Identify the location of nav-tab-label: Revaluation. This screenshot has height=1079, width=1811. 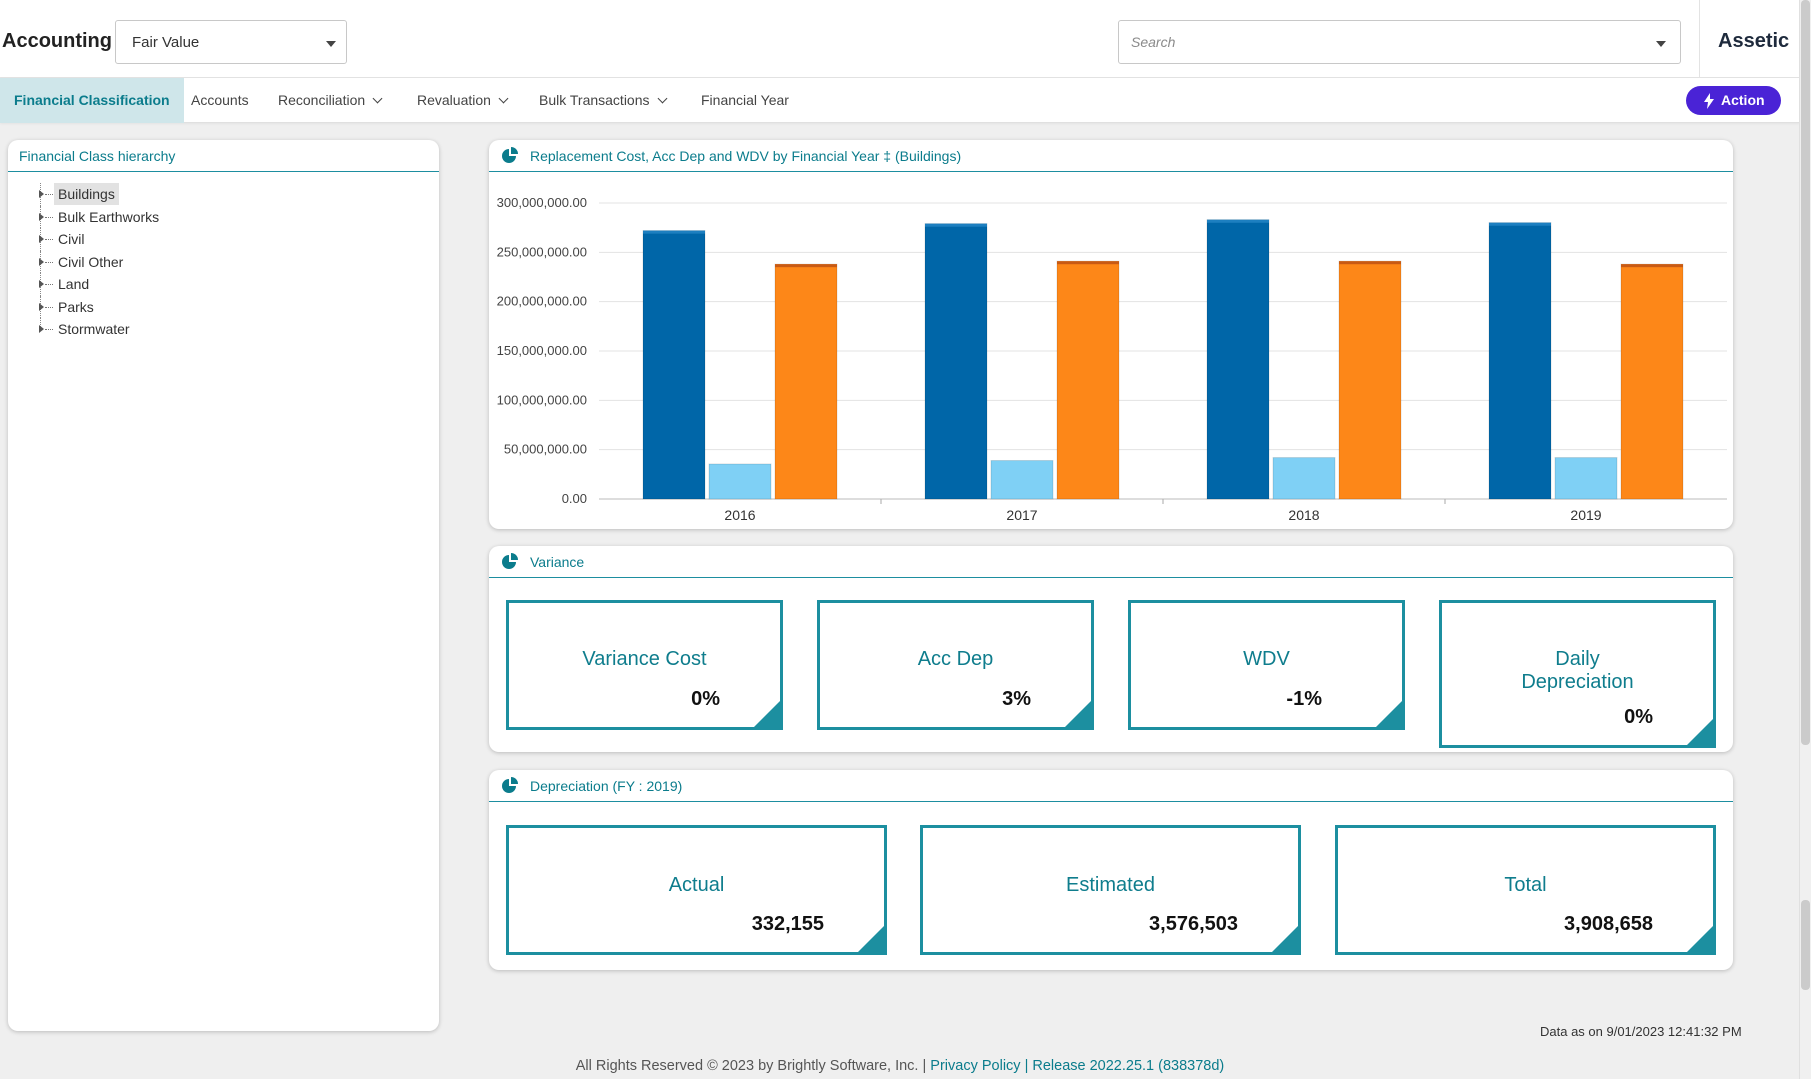
(454, 100).